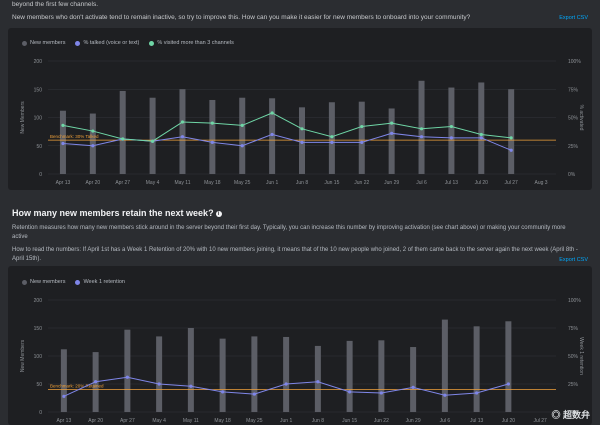 This screenshot has height=425, width=600. I want to click on legend-talked: % talked (voice or text), so click(107, 43).